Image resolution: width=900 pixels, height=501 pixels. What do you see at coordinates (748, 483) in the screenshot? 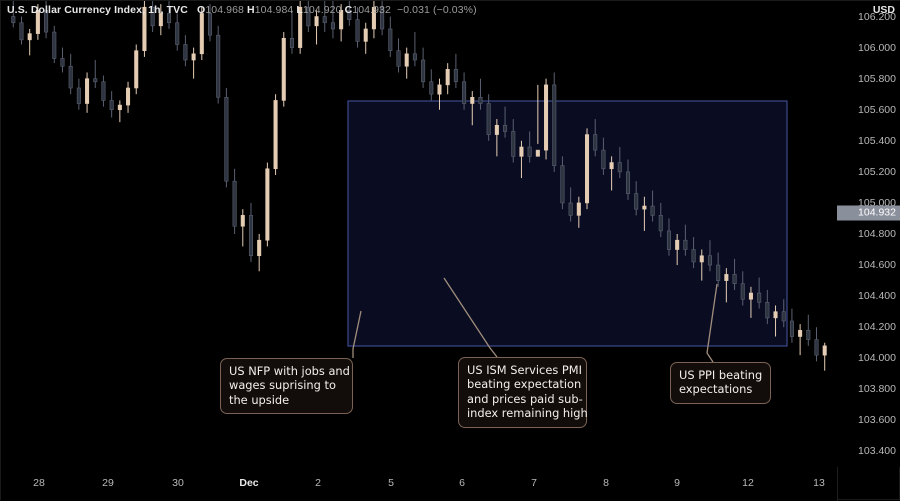
I see `time-axis-label: 12` at bounding box center [748, 483].